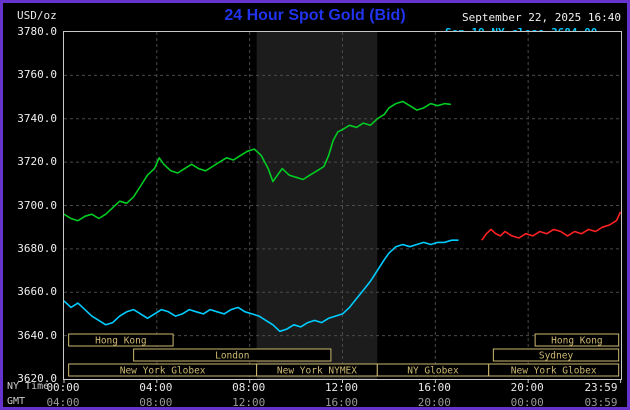  Describe the element at coordinates (37, 31) in the screenshot. I see `y-tick-label: 3780.0` at that location.